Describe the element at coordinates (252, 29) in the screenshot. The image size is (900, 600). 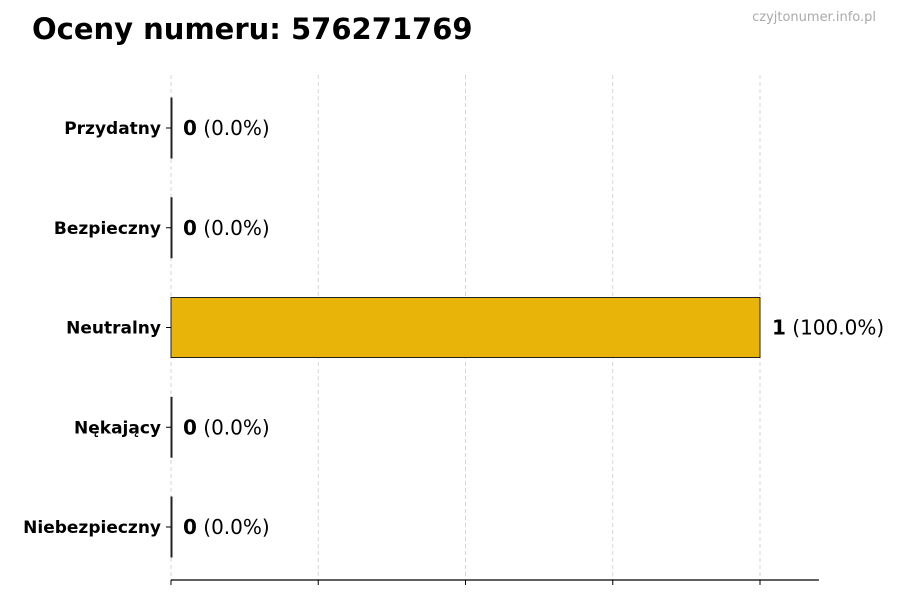
I see `chart-title: Oceny numeru: 576271769` at that location.